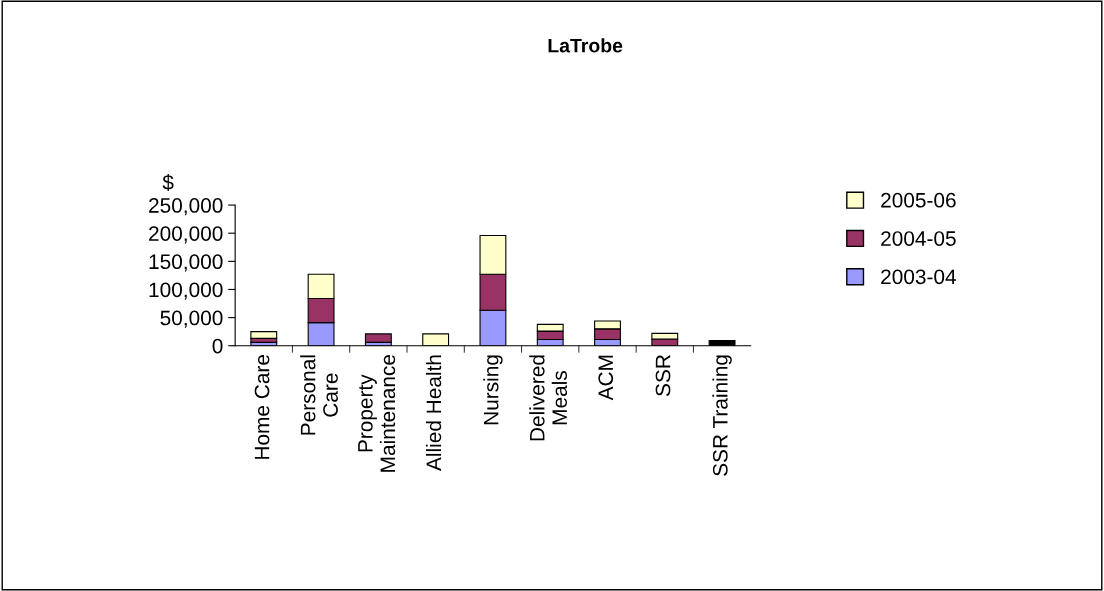 The image size is (1104, 591). Describe the element at coordinates (186, 291) in the screenshot. I see `y-tick-label: 100,000` at that location.